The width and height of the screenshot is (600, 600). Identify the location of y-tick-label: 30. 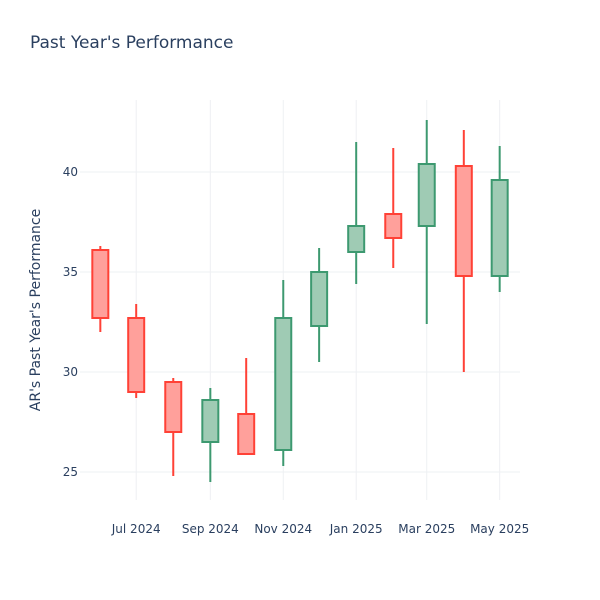
(70, 372).